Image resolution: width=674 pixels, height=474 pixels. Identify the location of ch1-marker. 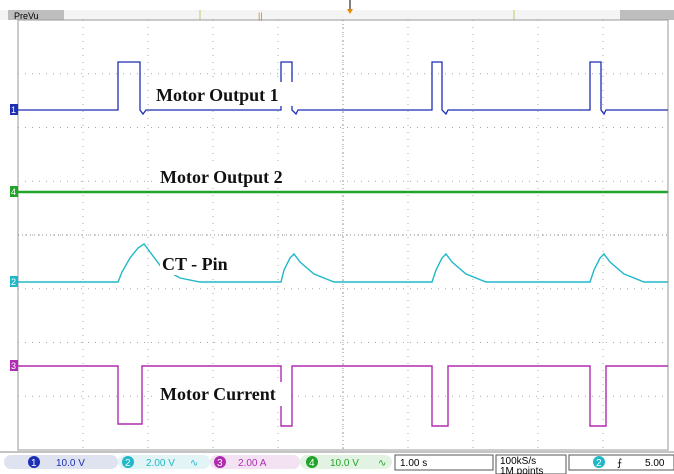
(14, 109).